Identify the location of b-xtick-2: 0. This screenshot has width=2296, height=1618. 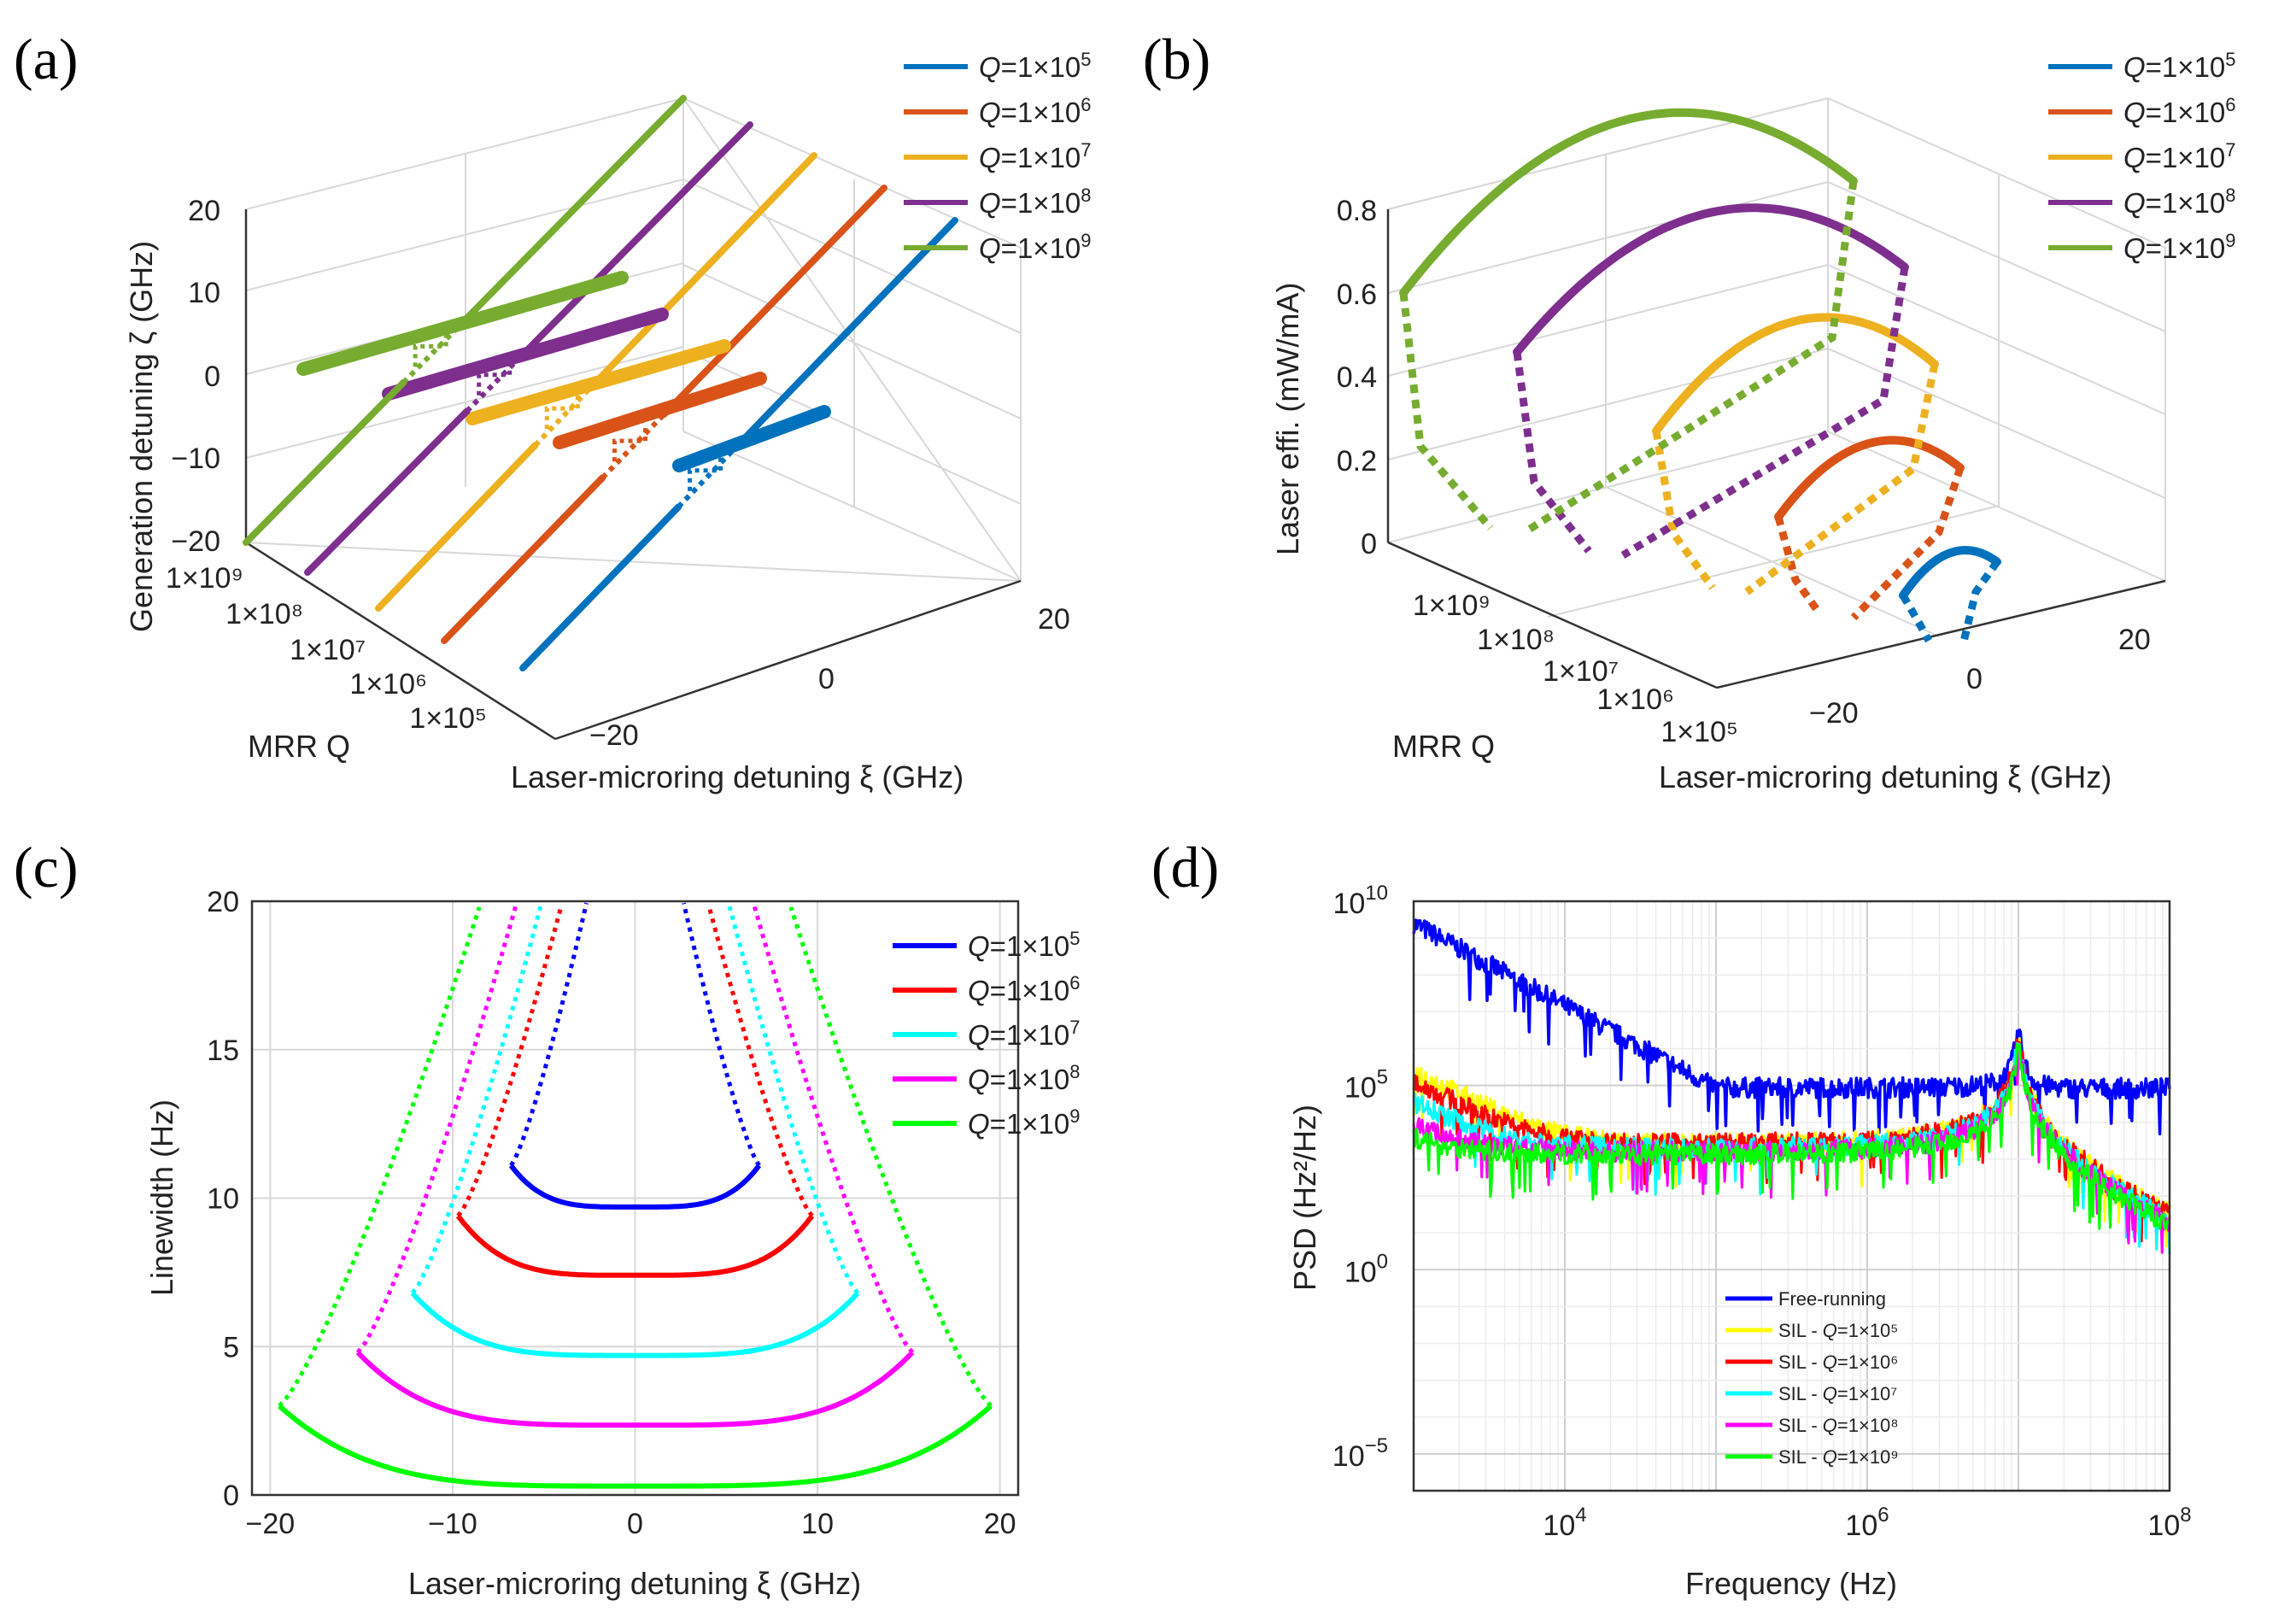
(1974, 679).